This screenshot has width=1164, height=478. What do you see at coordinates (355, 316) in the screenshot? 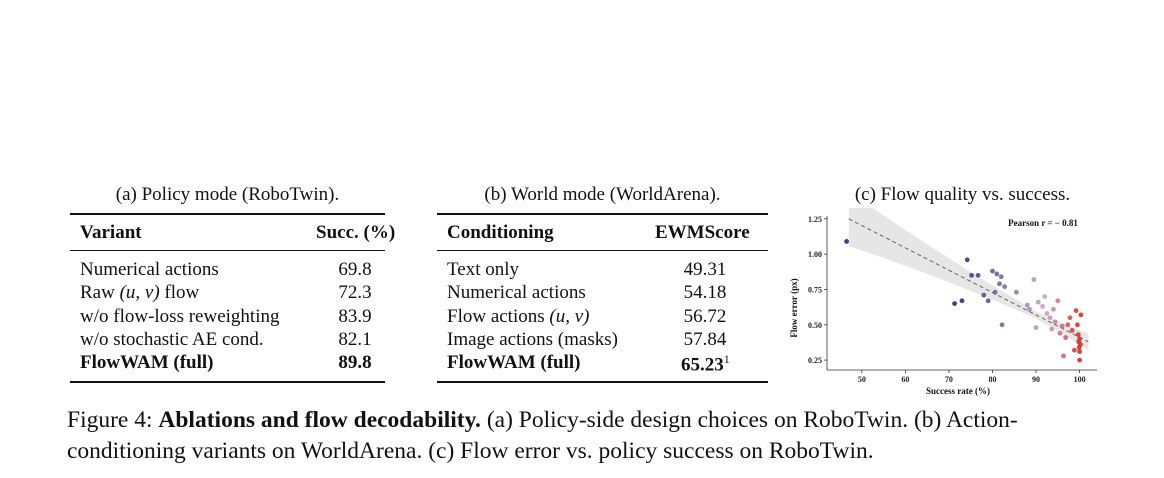
I see `table-a-row-value: 83.9` at bounding box center [355, 316].